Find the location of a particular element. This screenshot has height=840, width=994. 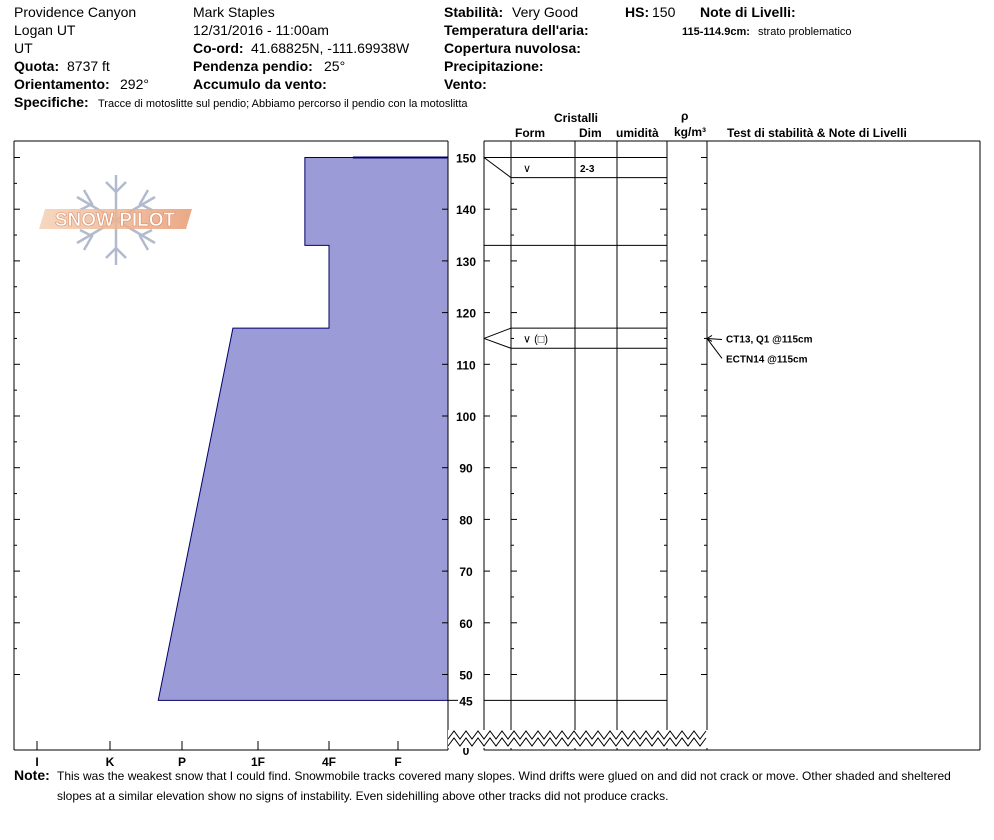

layers-table: ∨ 2-3 ∨ (□) is located at coordinates (575, 429).